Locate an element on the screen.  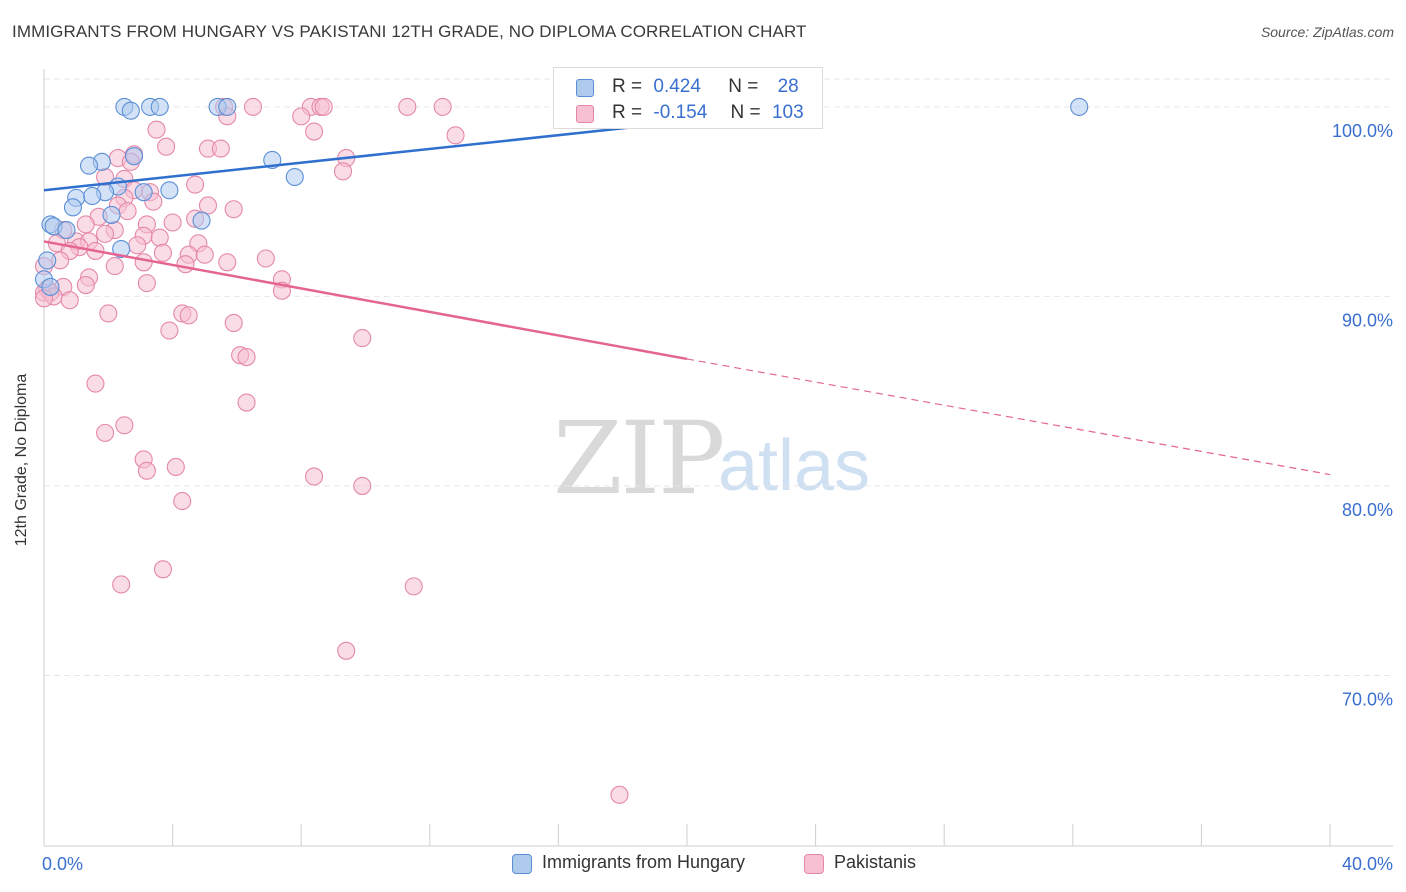
source-label: Source: ZipAtlas.com is located at coordinates (1327, 32).